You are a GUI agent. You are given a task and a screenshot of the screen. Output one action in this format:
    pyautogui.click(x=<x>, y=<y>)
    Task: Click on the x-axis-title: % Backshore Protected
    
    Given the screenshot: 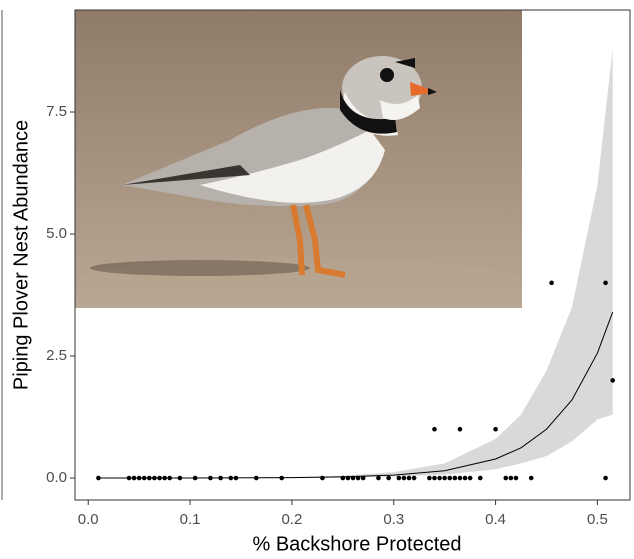 What is the action you would take?
    pyautogui.click(x=357, y=544)
    